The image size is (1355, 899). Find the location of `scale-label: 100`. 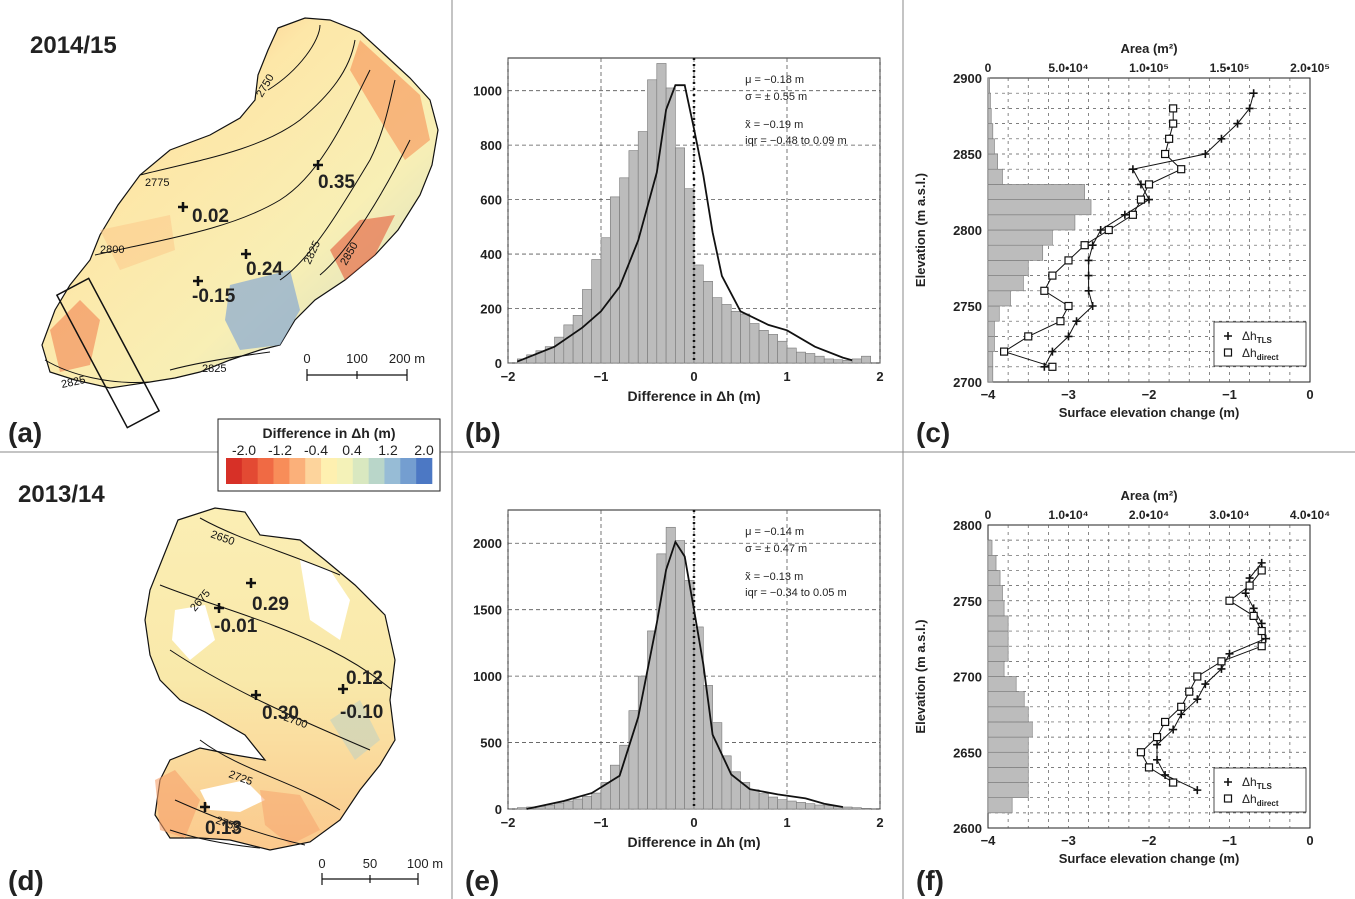

scale-label: 100 is located at coordinates (357, 358).